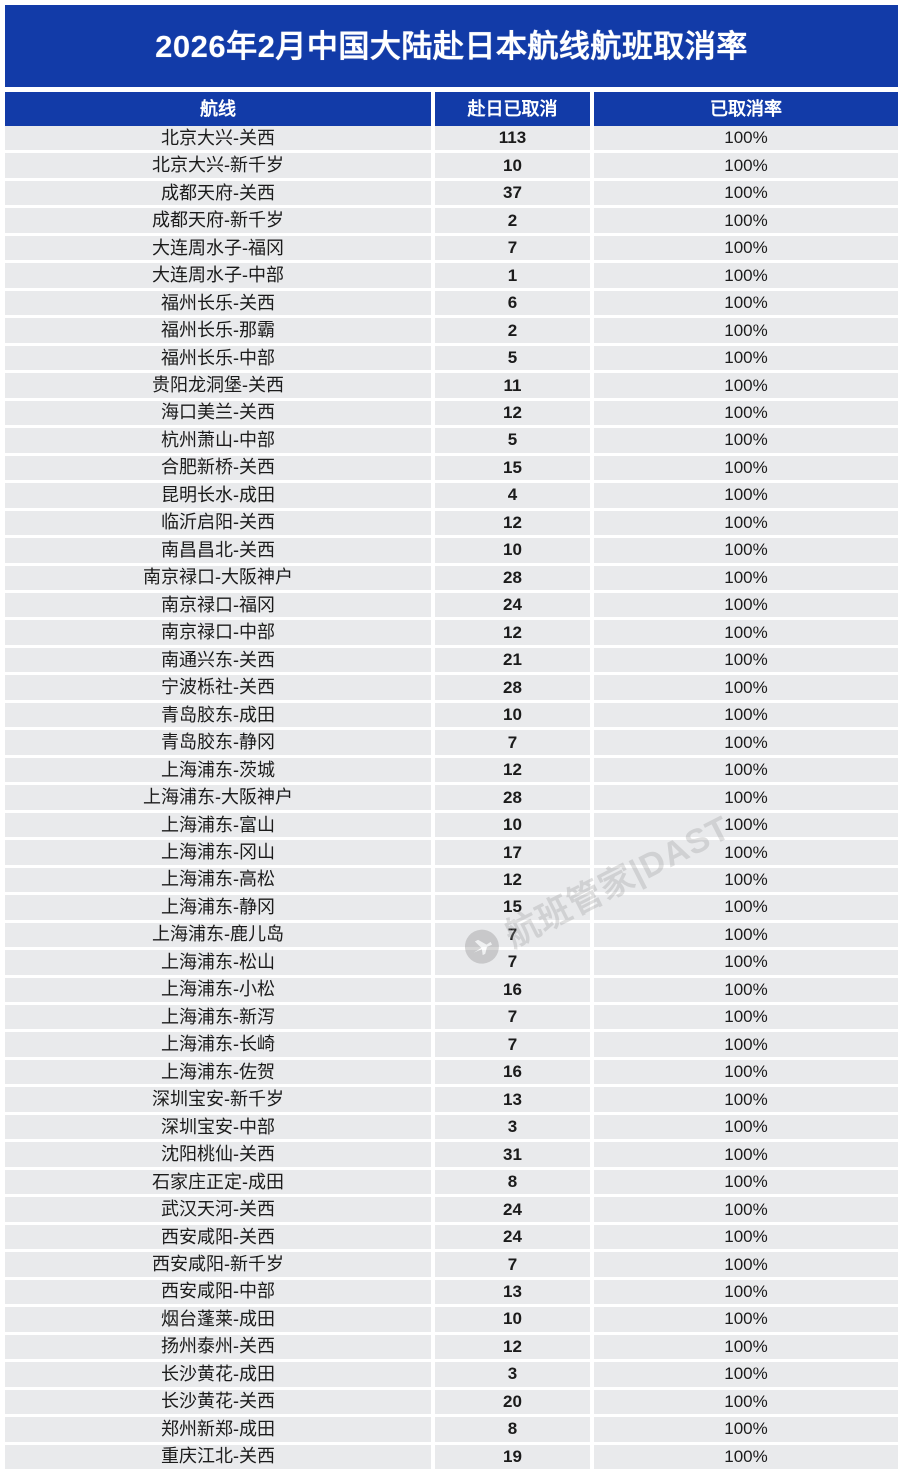  What do you see at coordinates (512, 468) in the screenshot?
I see `cell-cancelled-count: 15` at bounding box center [512, 468].